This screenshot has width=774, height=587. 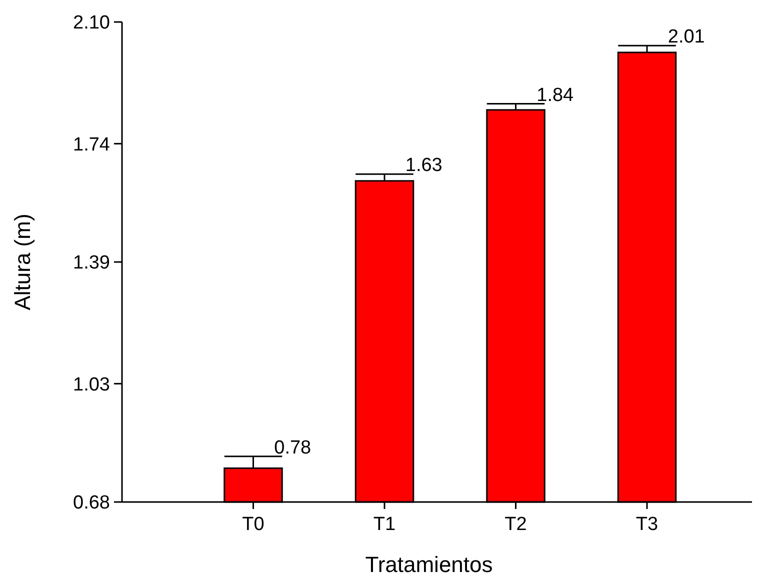 I want to click on x-tick-label: T2, so click(x=515, y=524).